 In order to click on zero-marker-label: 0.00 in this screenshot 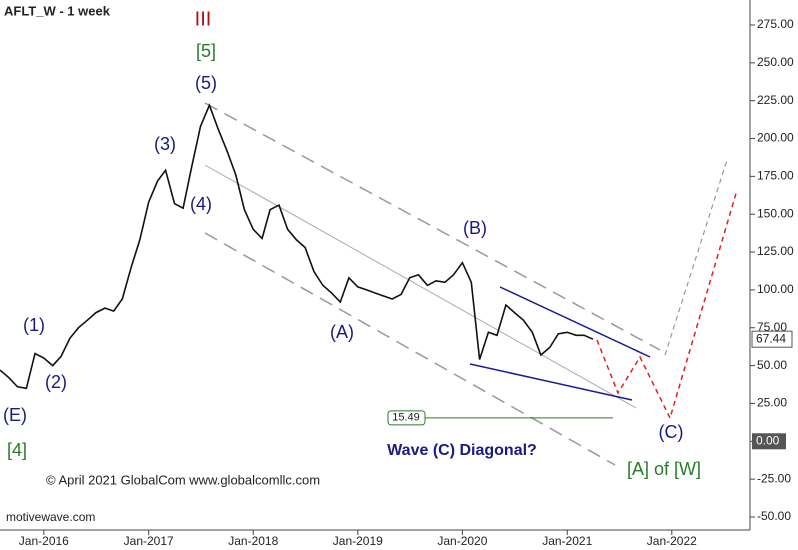, I will do `click(768, 440)`.